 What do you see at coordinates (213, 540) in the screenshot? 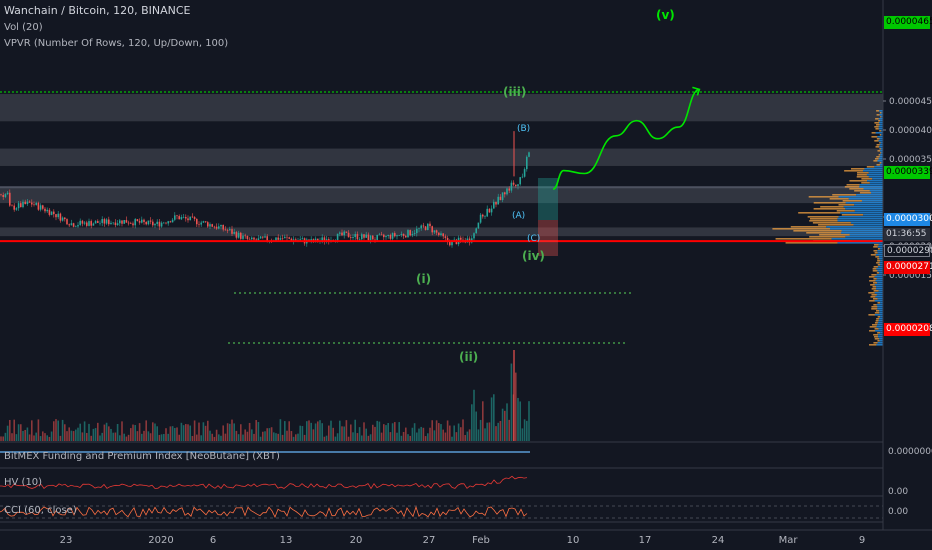
I see `time-tick-label: 6` at bounding box center [213, 540].